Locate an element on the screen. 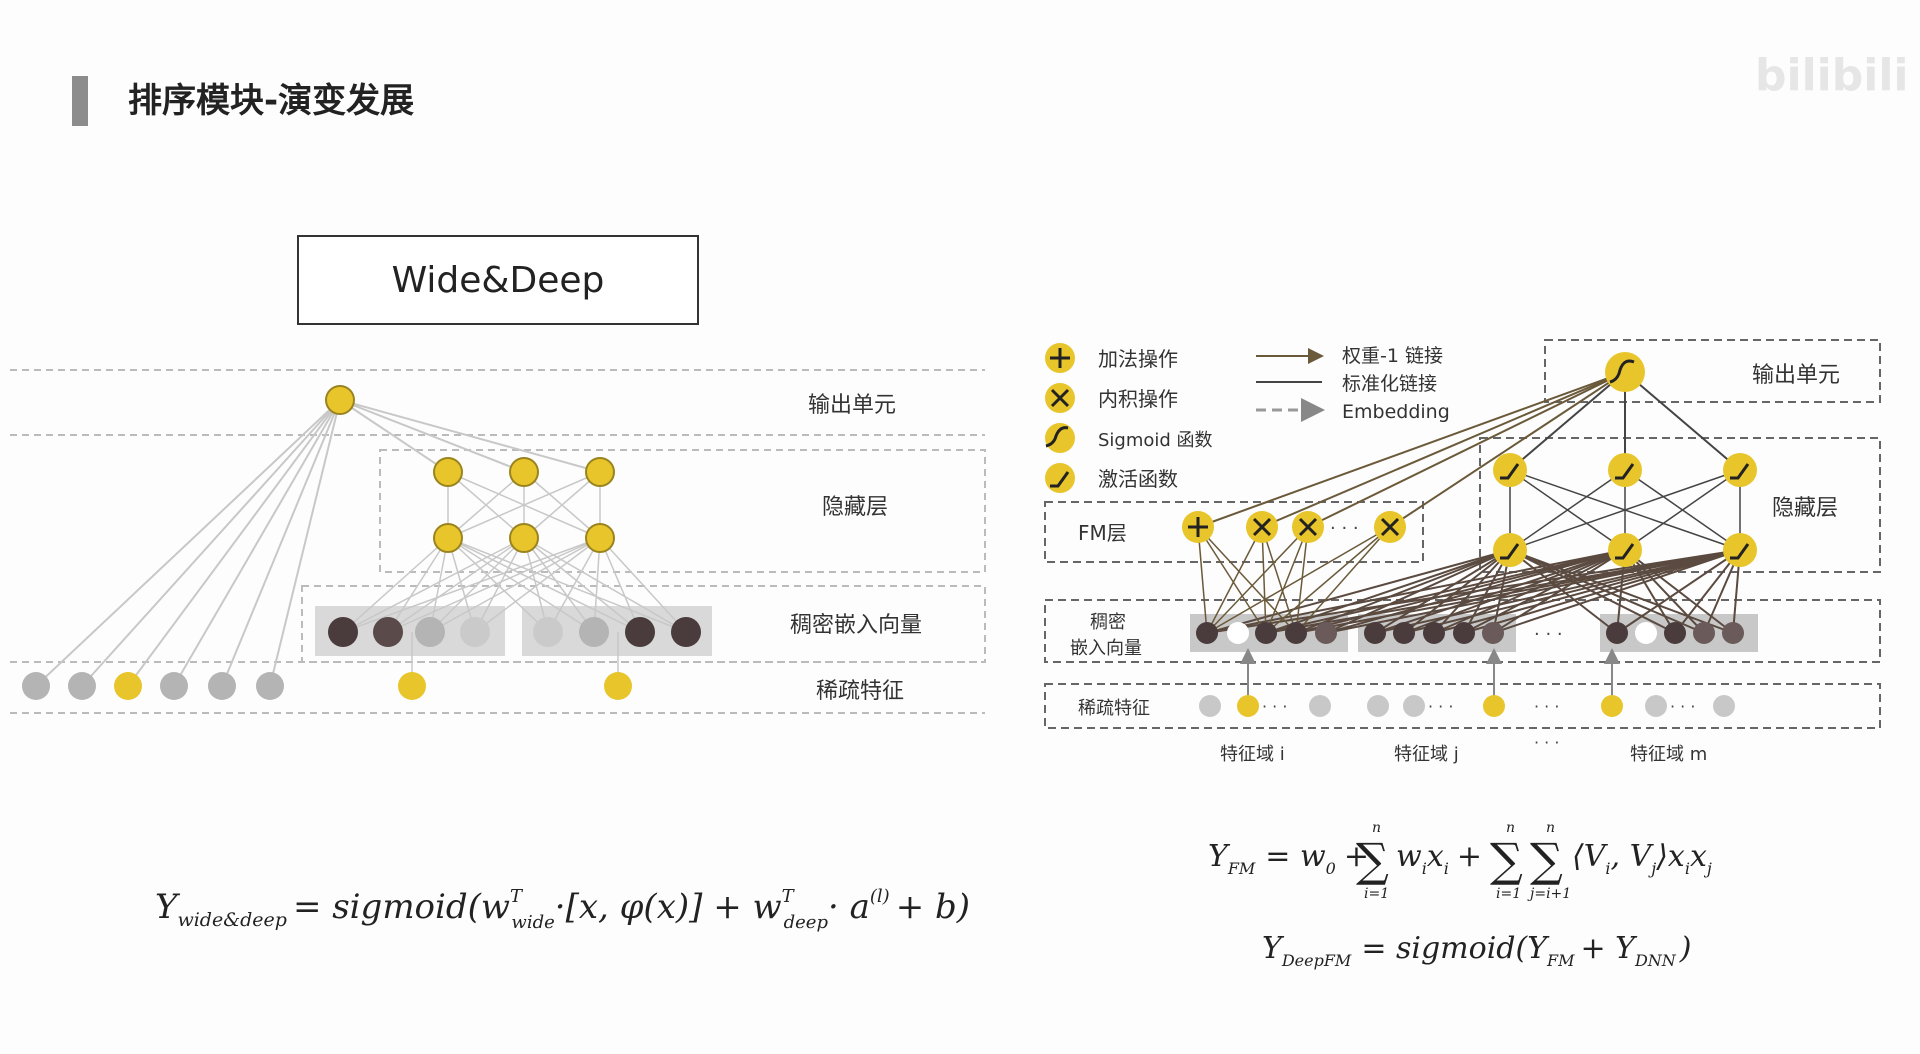 The image size is (1920, 1054). sparse-dots-3: · · · is located at coordinates (1546, 706).